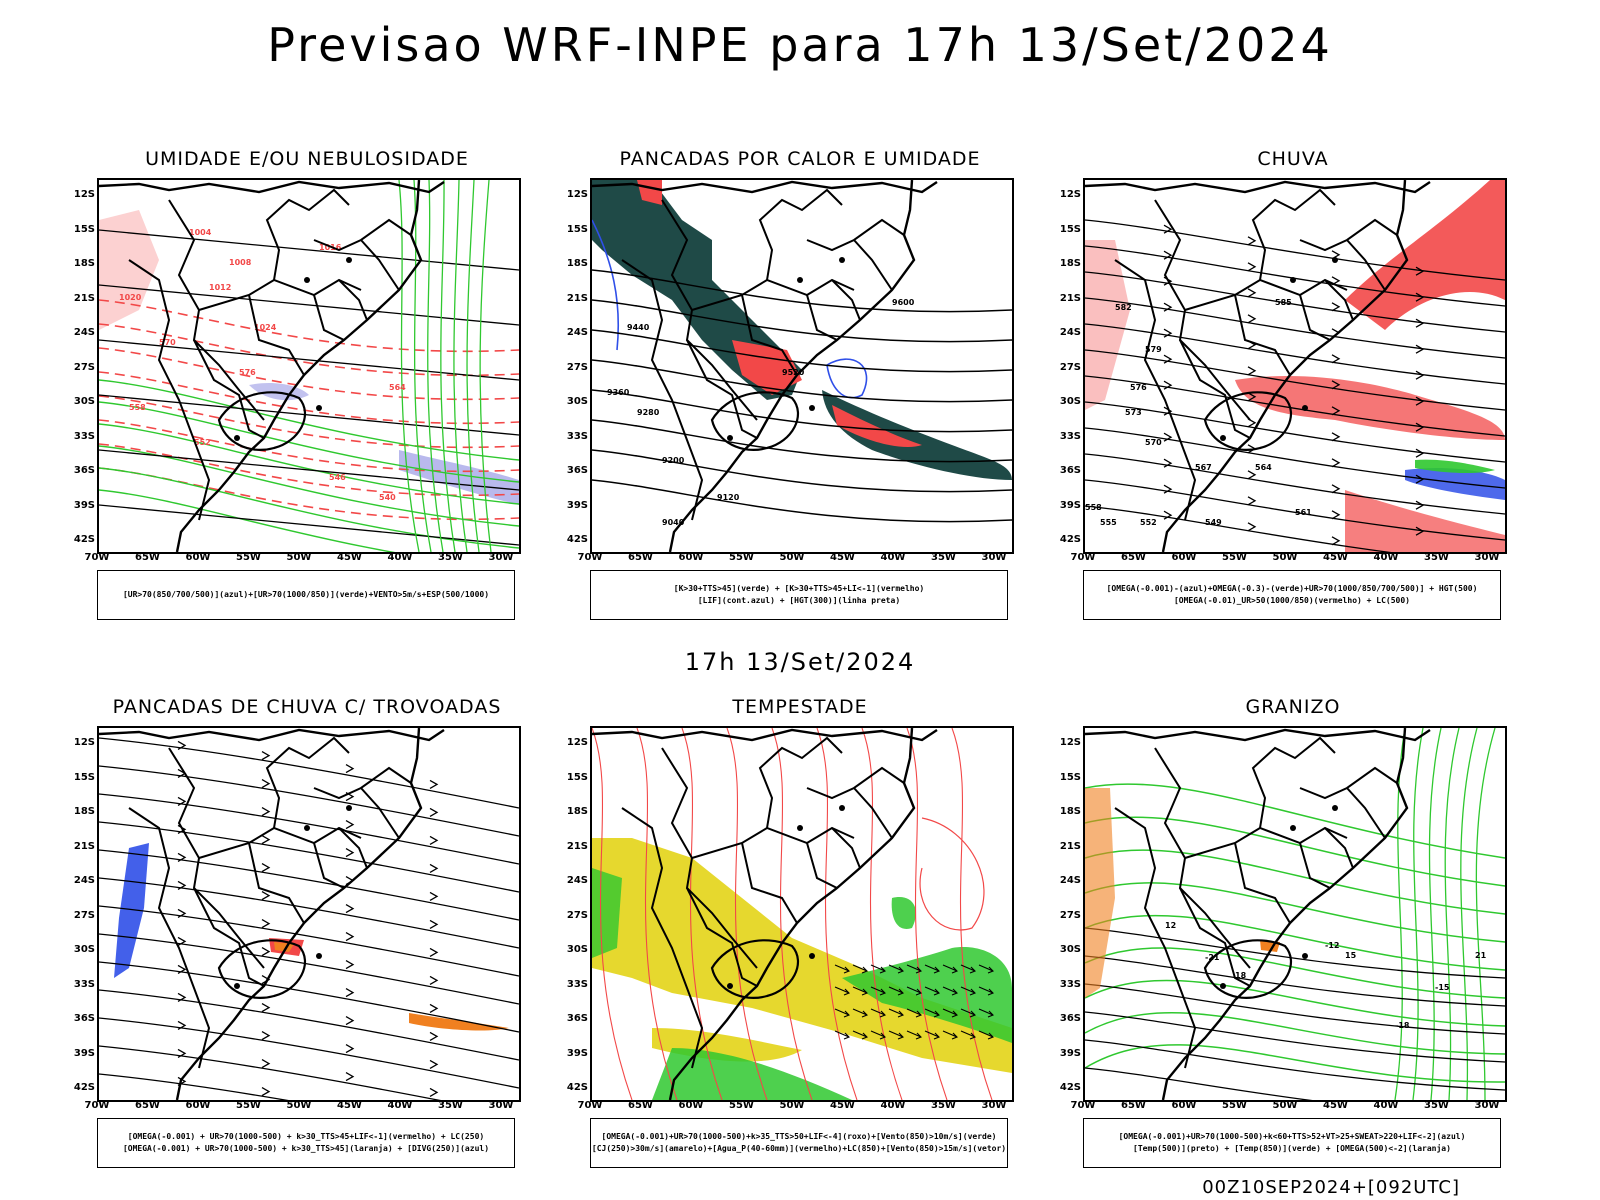  I want to click on lat-tick-label: 30S, so click(1070, 401).